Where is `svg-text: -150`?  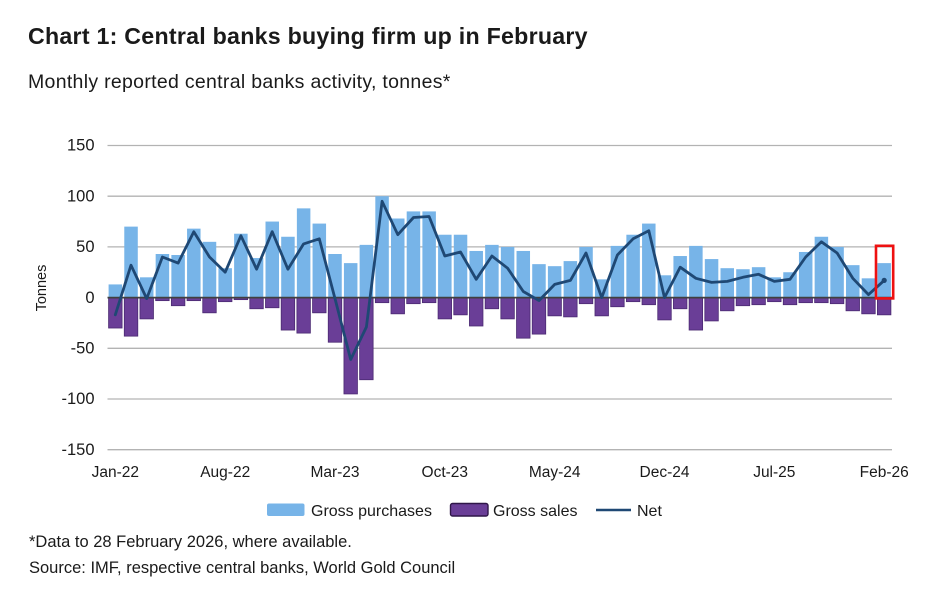 svg-text: -150 is located at coordinates (77, 450).